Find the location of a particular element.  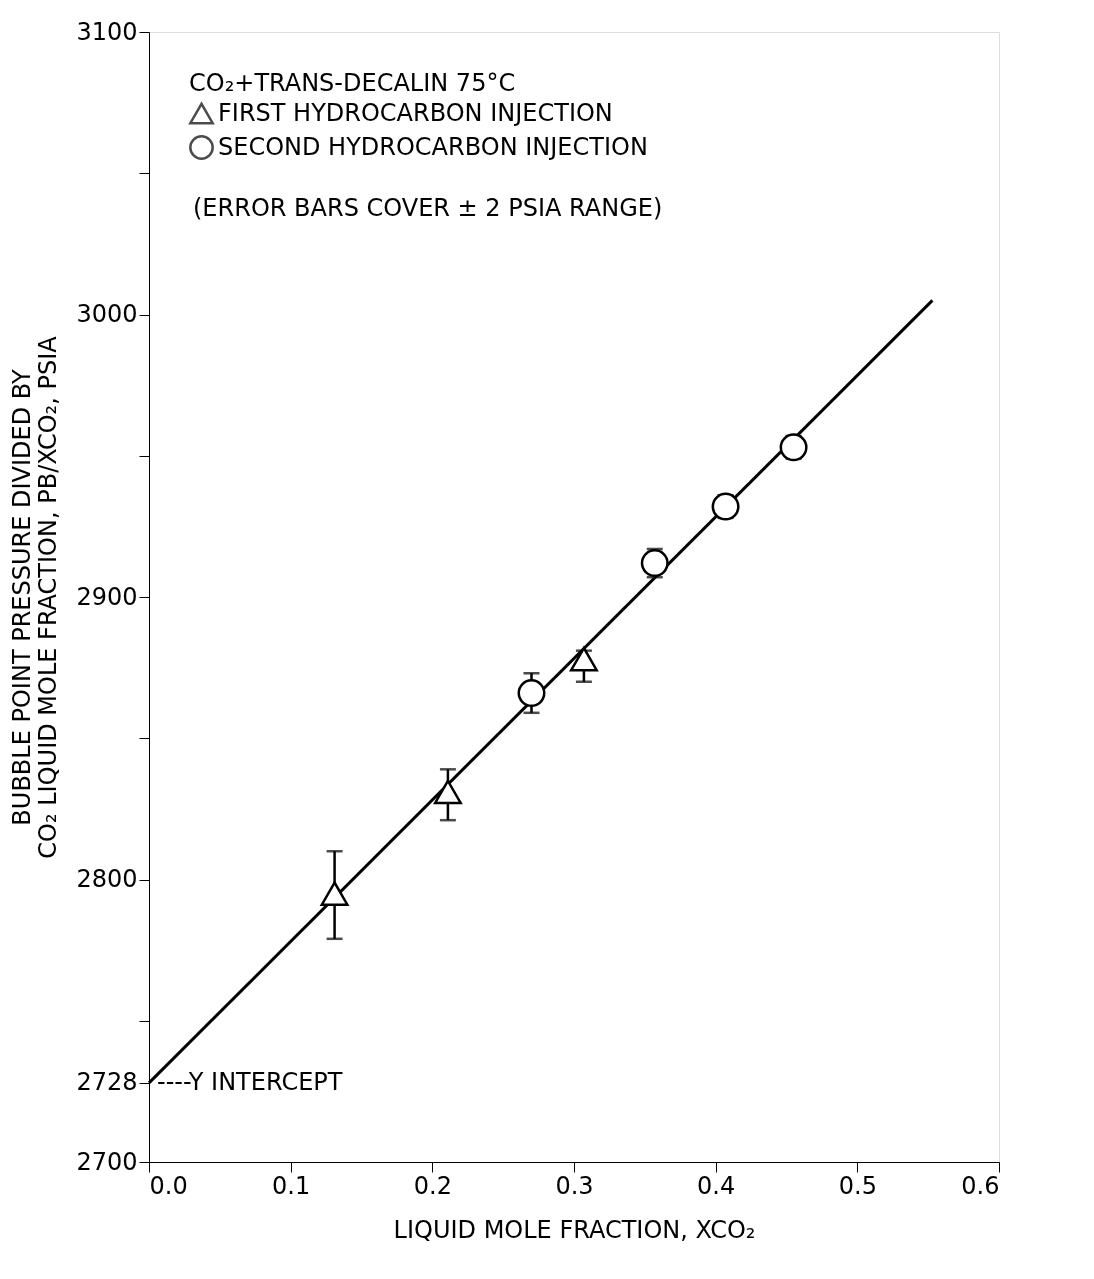

y-tick-label: 3100 is located at coordinates (107, 31).